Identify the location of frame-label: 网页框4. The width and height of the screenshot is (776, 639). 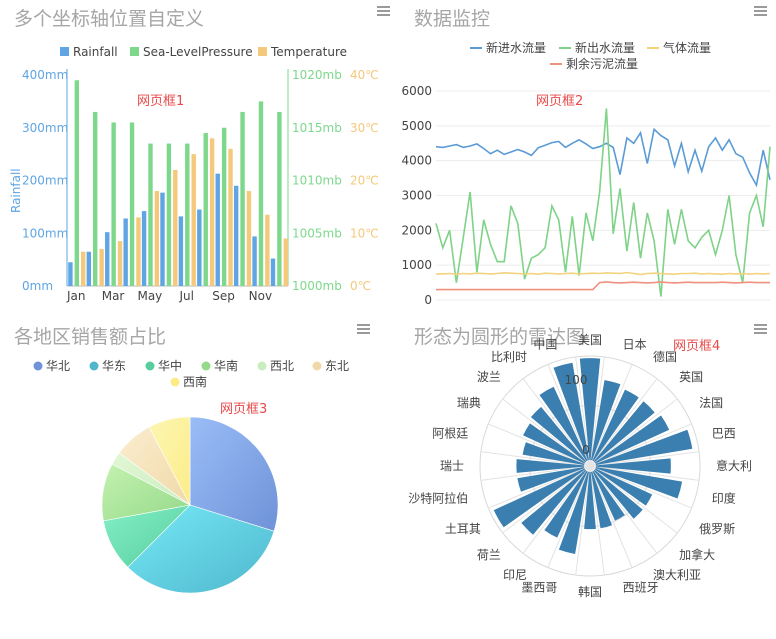
(697, 346).